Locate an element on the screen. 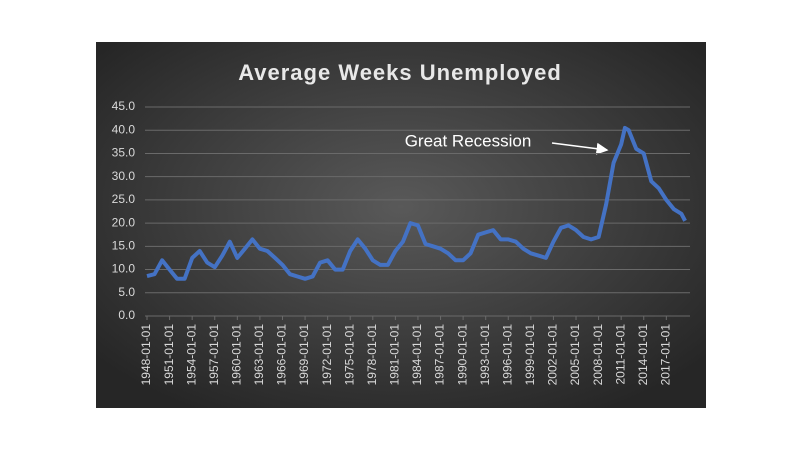 The image size is (800, 450). y-tick-label: 40.0 is located at coordinates (124, 129).